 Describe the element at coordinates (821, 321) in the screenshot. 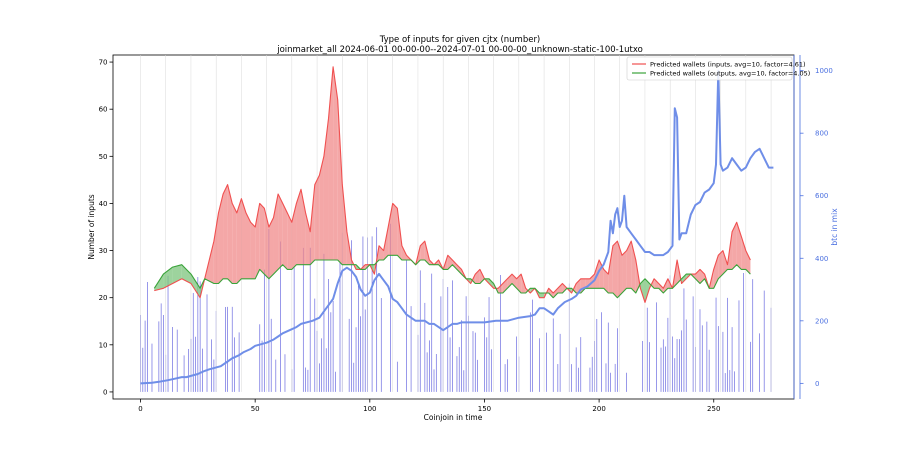

I see `y2-tick-label: 200` at that location.